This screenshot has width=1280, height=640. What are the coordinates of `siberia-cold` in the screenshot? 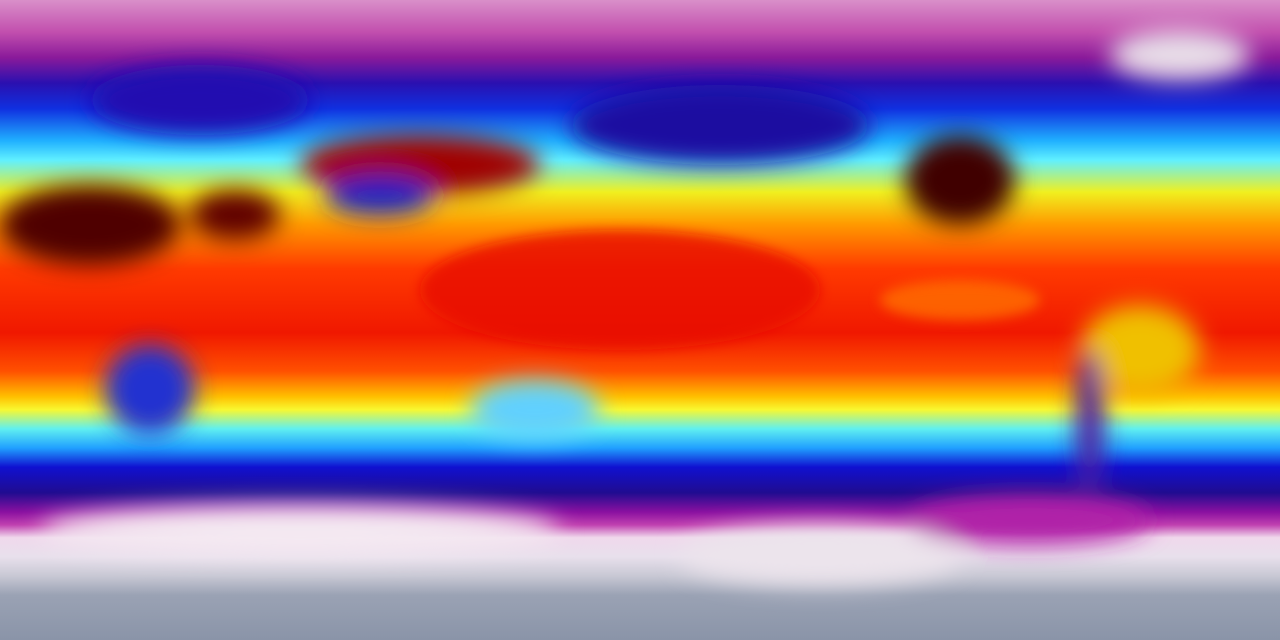 It's located at (200, 100).